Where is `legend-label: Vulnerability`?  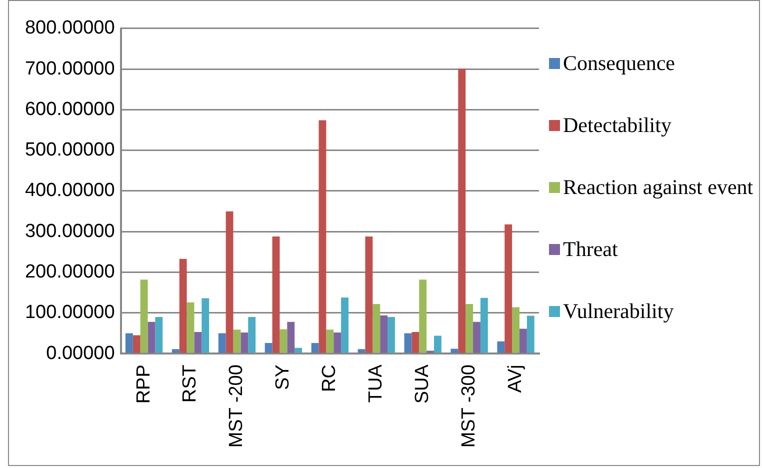 legend-label: Vulnerability is located at coordinates (618, 311).